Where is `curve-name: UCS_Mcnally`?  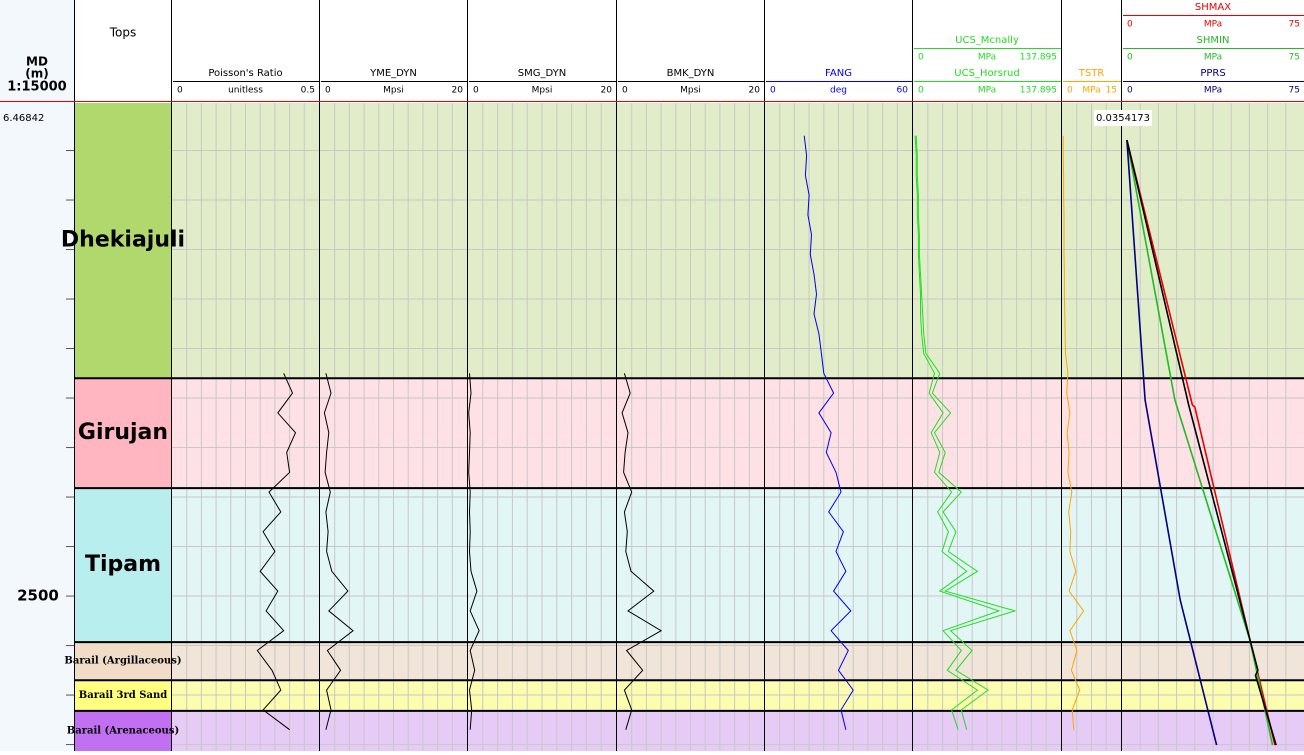
curve-name: UCS_Mcnally is located at coordinates (987, 40).